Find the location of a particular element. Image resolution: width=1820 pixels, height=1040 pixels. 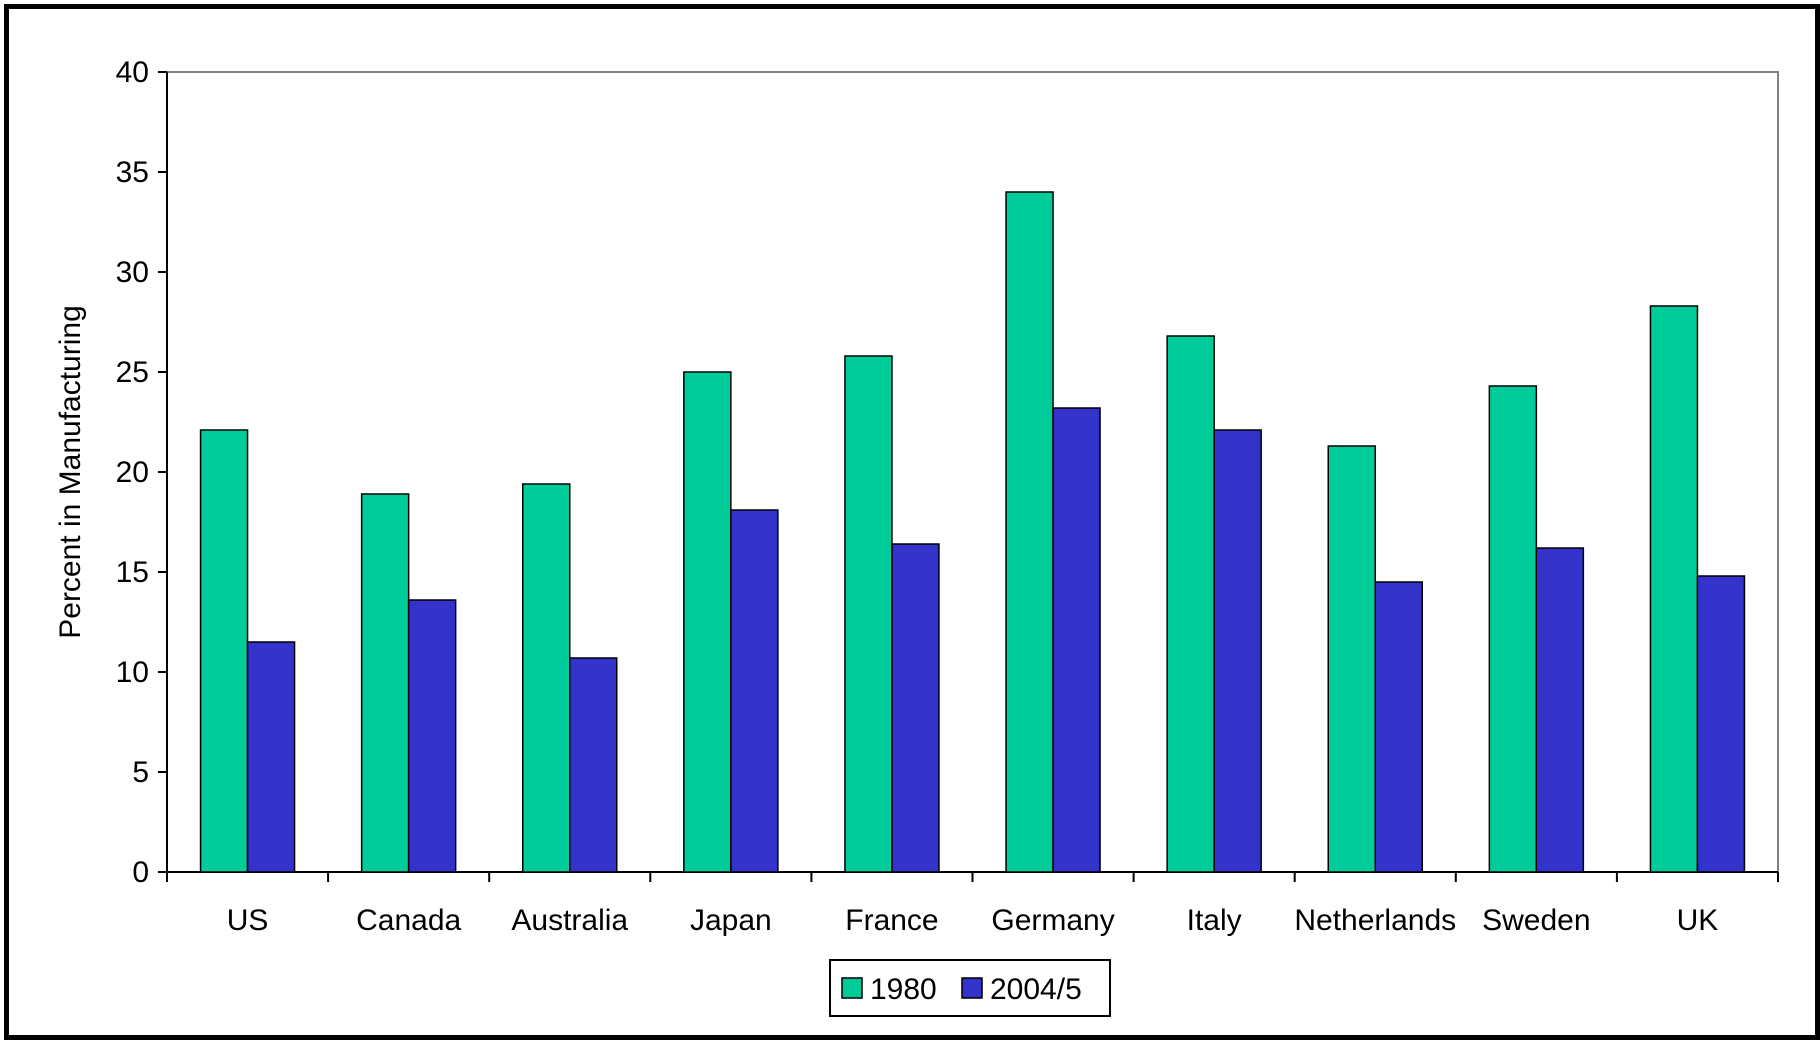

x-tick-label: Netherlands is located at coordinates (1375, 920).